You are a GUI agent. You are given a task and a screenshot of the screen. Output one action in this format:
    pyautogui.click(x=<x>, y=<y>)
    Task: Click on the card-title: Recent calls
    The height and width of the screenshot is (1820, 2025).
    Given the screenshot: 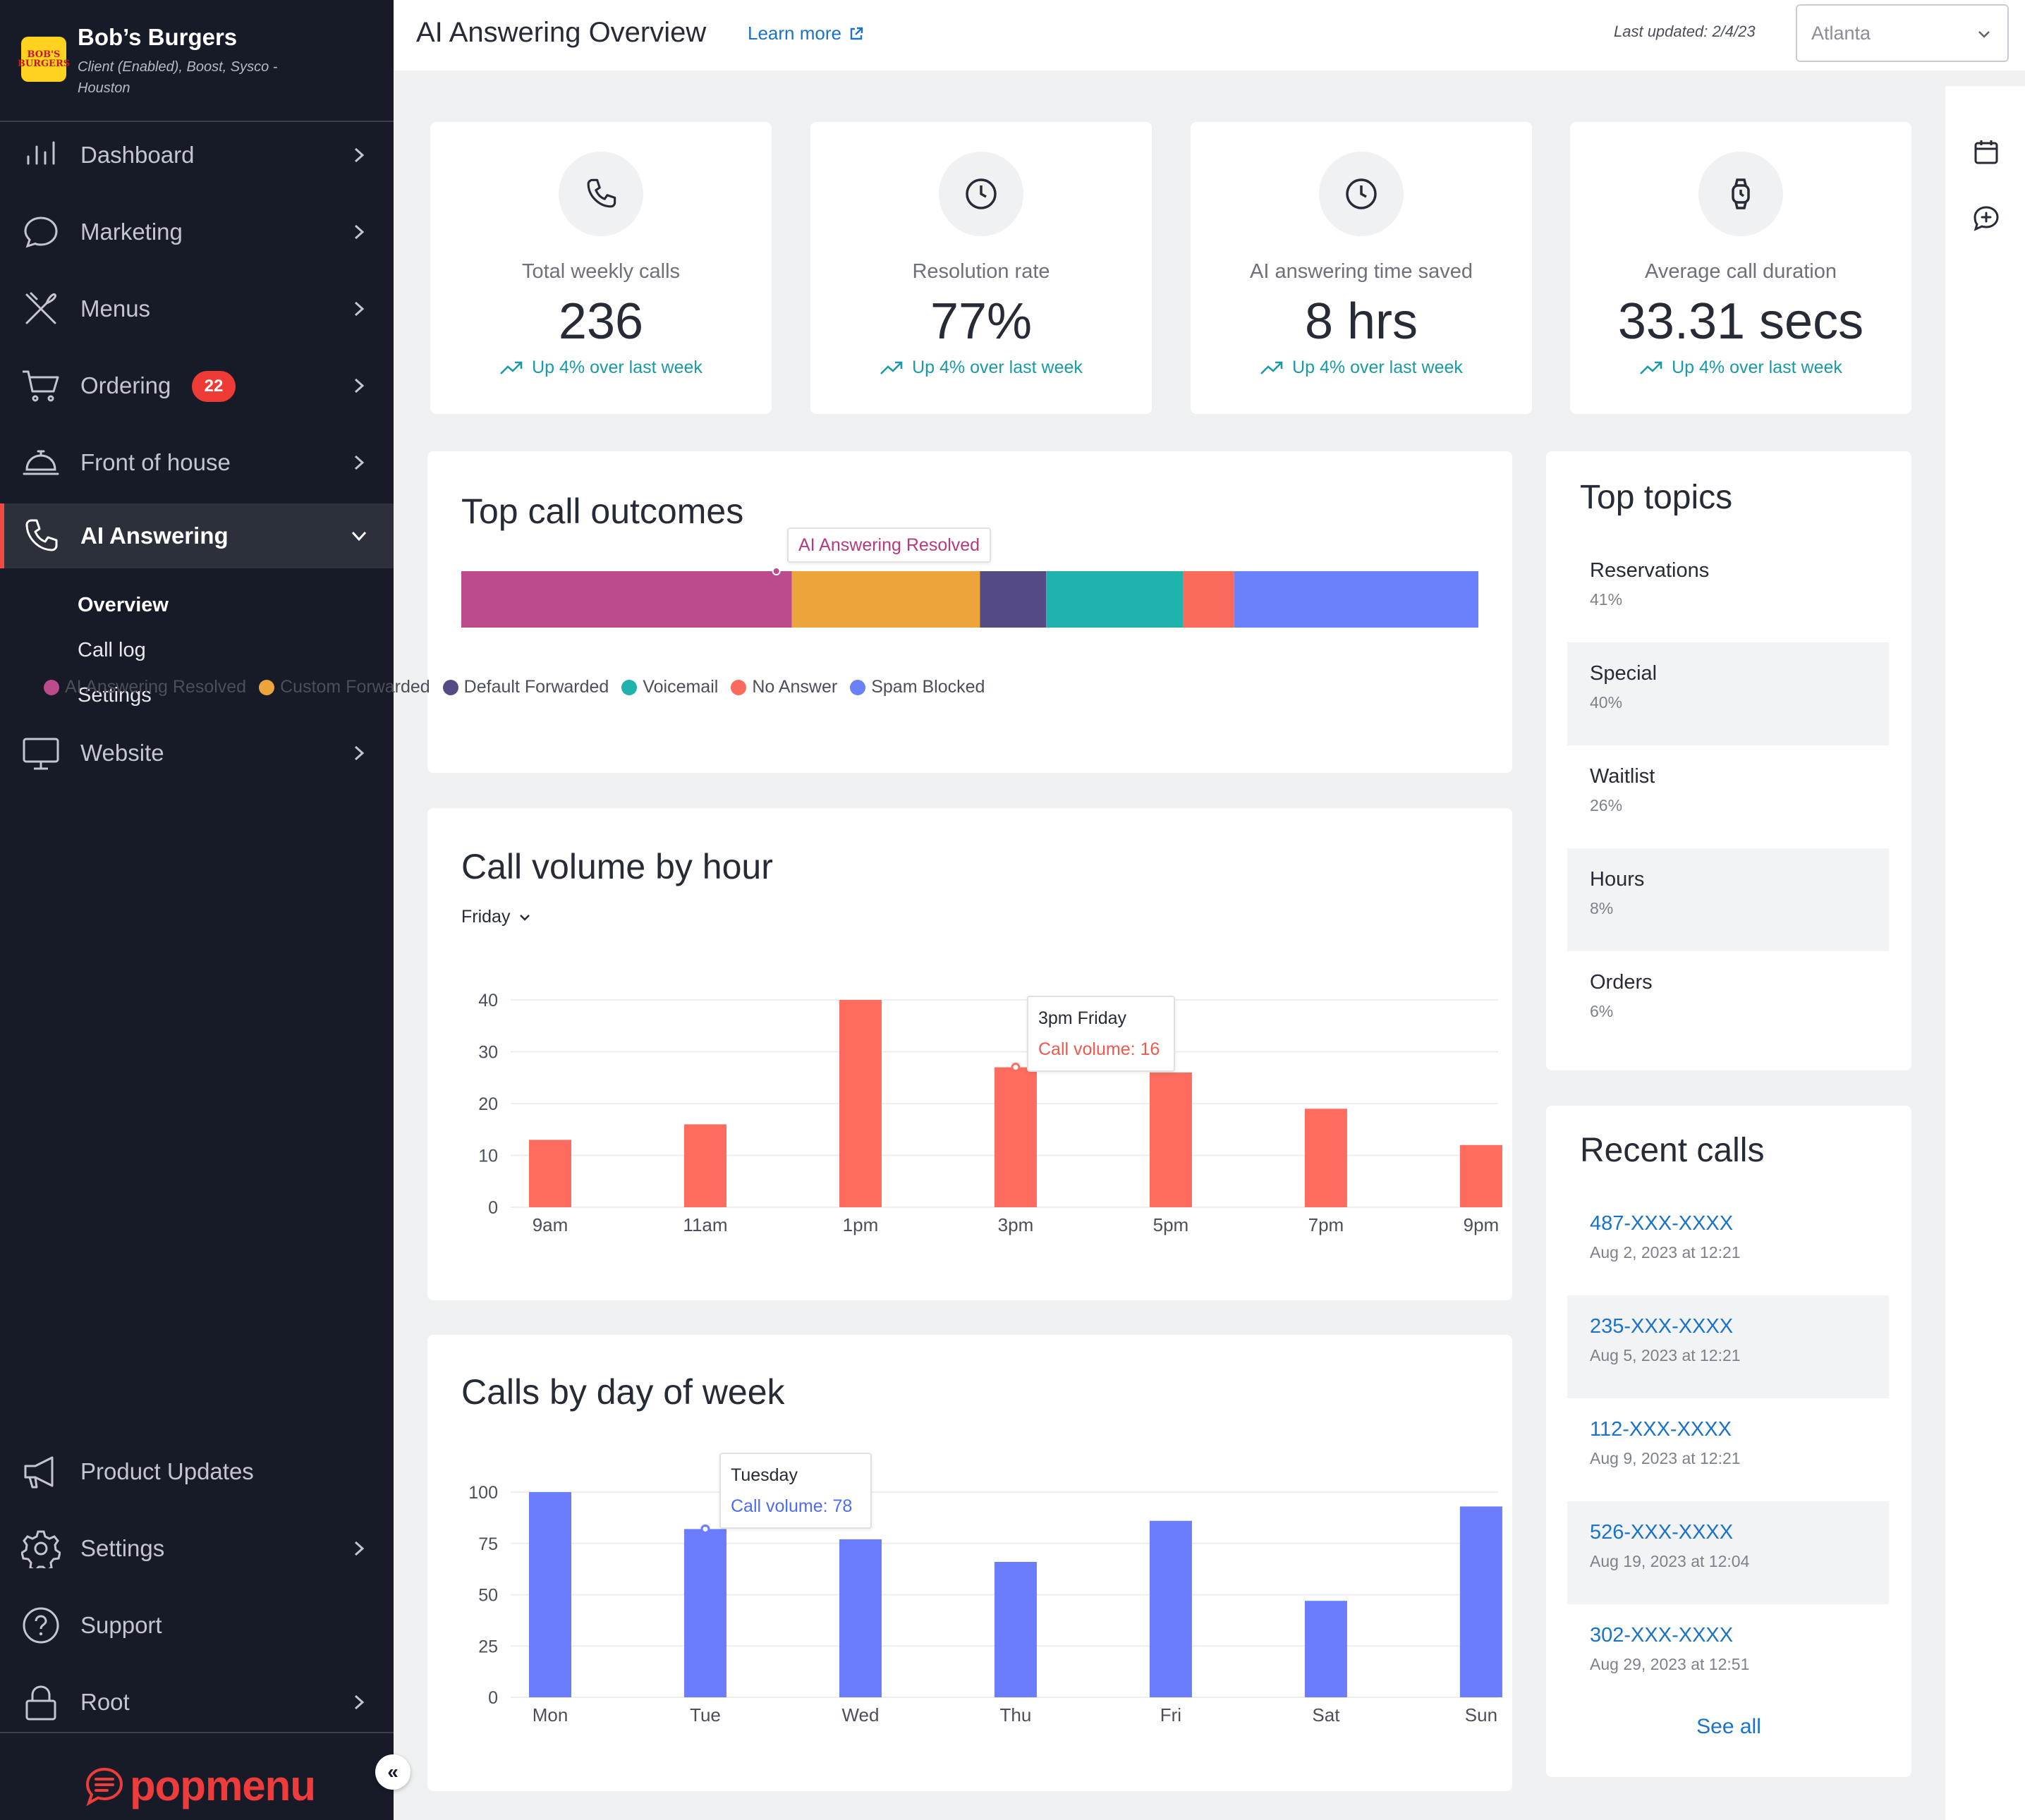 What is the action you would take?
    pyautogui.click(x=1673, y=1150)
    